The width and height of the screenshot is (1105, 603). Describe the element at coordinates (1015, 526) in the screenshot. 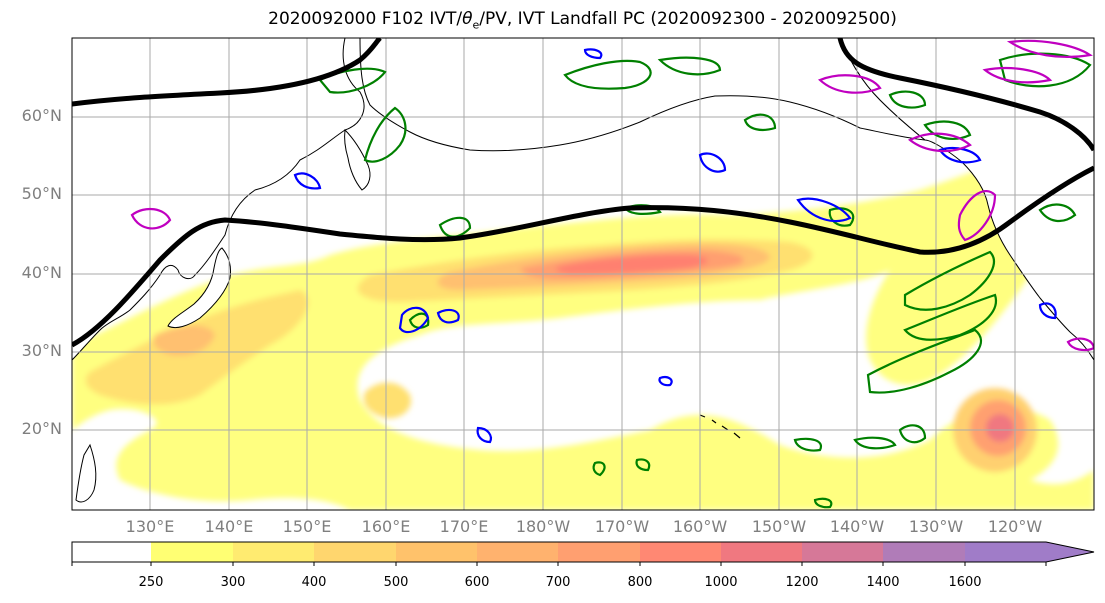

I see `lon-label-120w: 120°W` at that location.